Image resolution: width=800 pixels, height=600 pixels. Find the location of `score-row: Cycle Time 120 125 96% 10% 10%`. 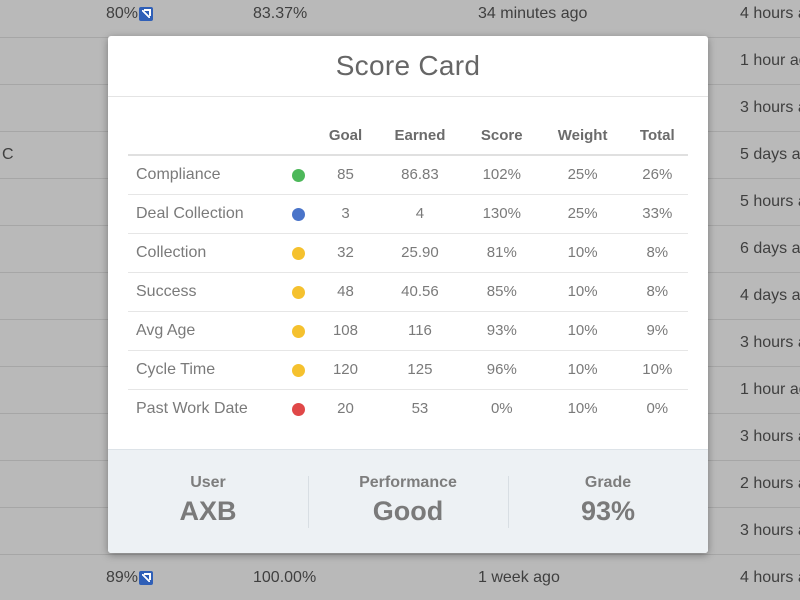

score-row: Cycle Time 120 125 96% 10% 10% is located at coordinates (408, 370).